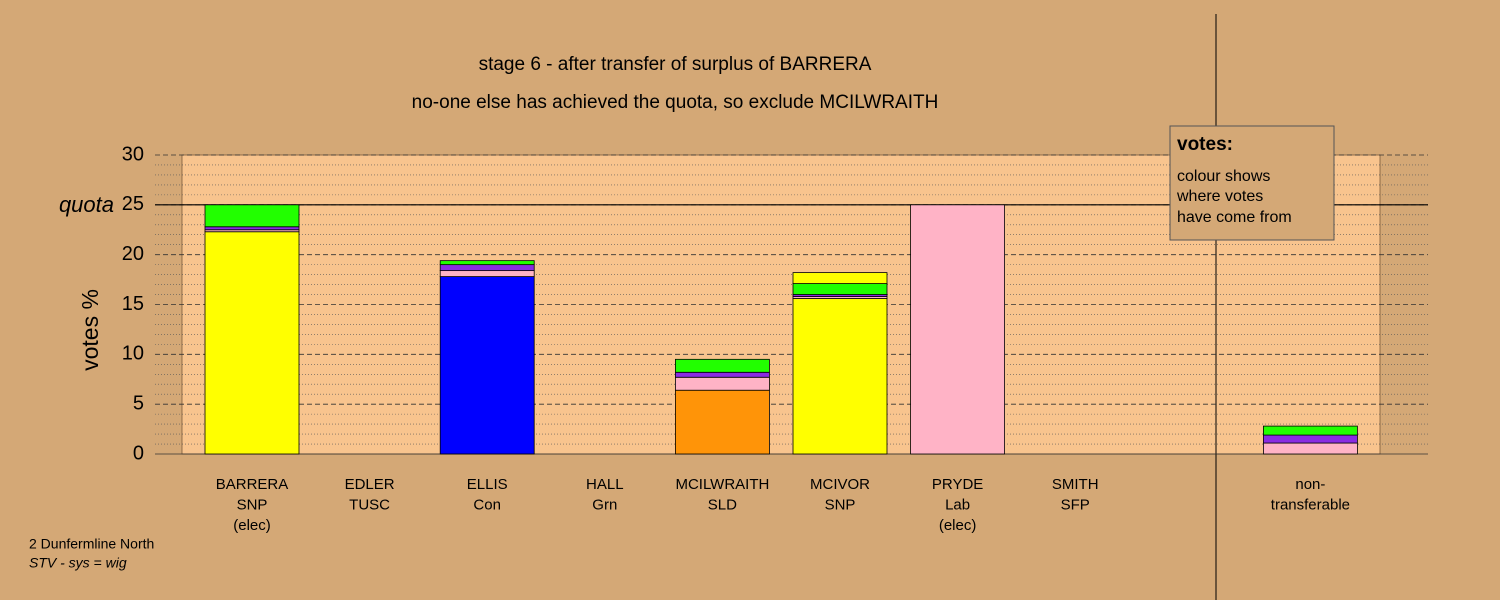  What do you see at coordinates (138, 453) in the screenshot?
I see `y-tick-label: 0` at bounding box center [138, 453].